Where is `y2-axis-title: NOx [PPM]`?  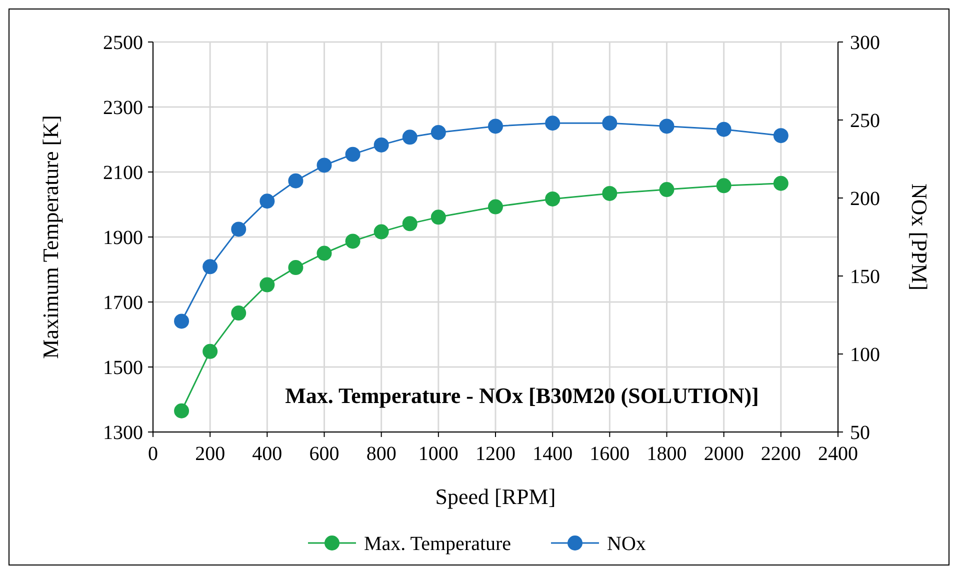
y2-axis-title: NOx [PPM] is located at coordinates (919, 237).